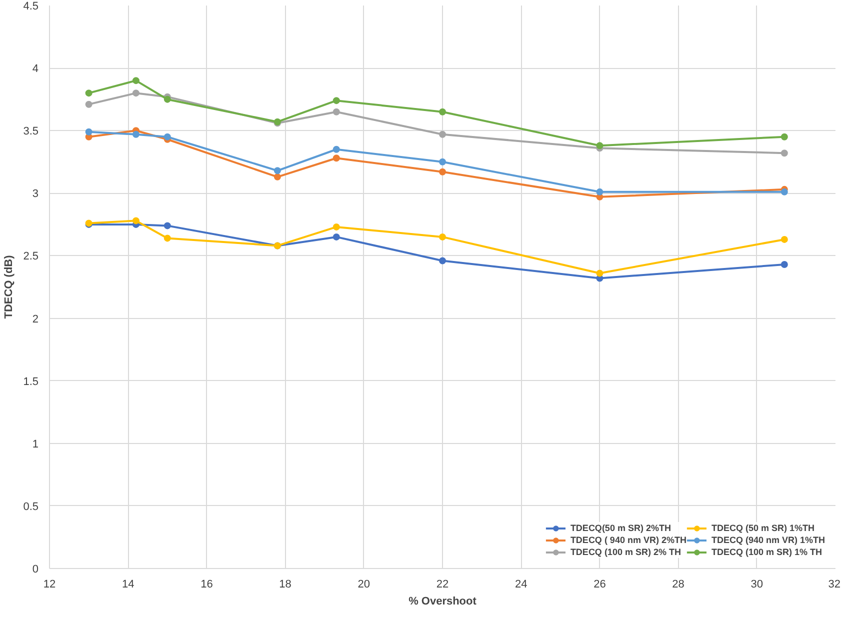 The height and width of the screenshot is (620, 846). Describe the element at coordinates (128, 584) in the screenshot. I see `x-tick-label: 14` at that location.